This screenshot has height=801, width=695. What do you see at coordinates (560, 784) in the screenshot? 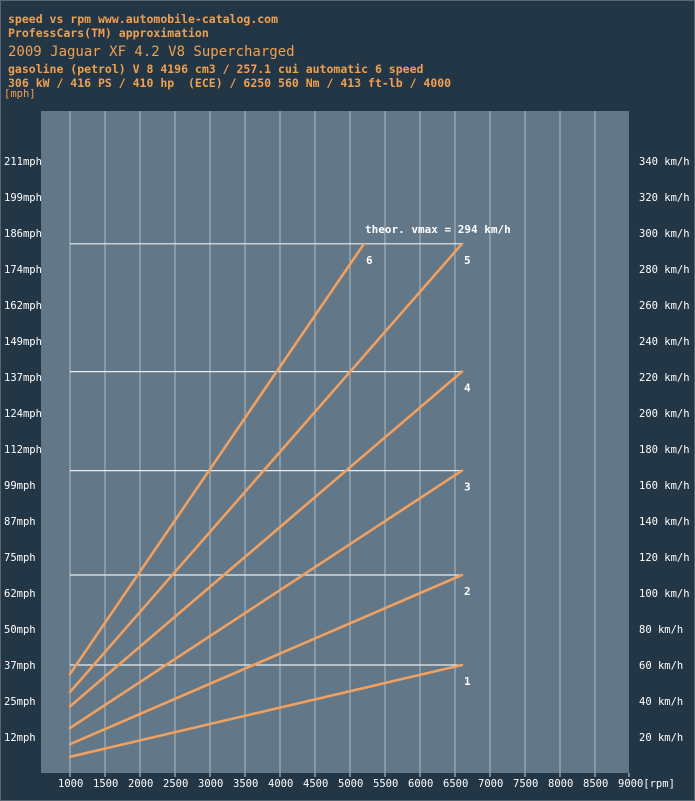
I see `x-tick-label: 8000` at bounding box center [560, 784].